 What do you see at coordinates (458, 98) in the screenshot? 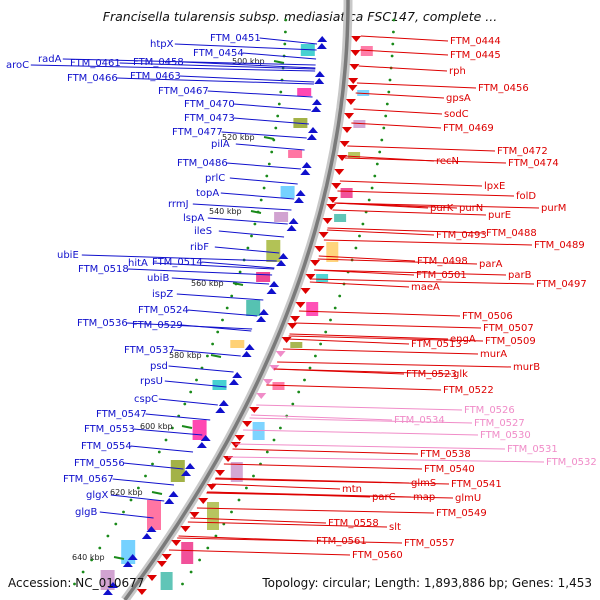
I see `gene-label: gpsA` at bounding box center [458, 98].